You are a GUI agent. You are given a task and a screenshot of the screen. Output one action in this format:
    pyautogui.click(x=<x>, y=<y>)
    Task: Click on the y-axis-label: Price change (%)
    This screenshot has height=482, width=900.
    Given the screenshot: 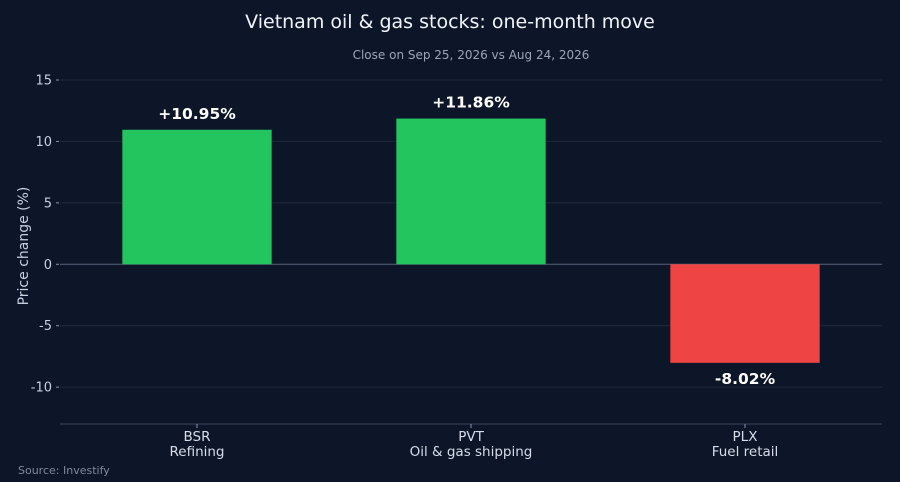 What is the action you would take?
    pyautogui.click(x=24, y=246)
    